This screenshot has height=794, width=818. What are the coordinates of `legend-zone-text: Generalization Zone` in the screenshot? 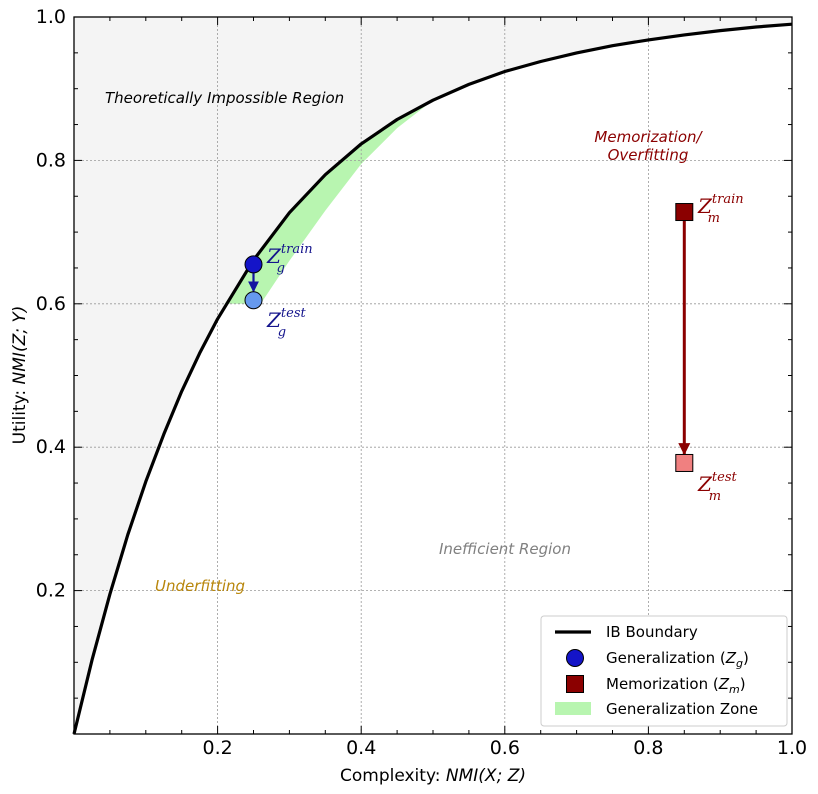 It's located at (682, 709).